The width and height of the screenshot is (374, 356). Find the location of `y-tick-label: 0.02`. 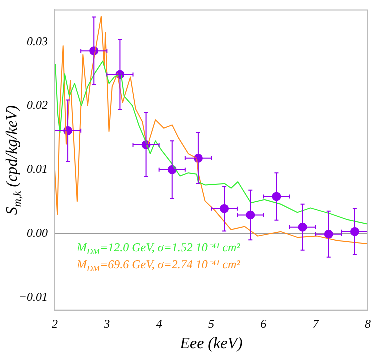

y-tick-label: 0.02 is located at coordinates (37, 105).